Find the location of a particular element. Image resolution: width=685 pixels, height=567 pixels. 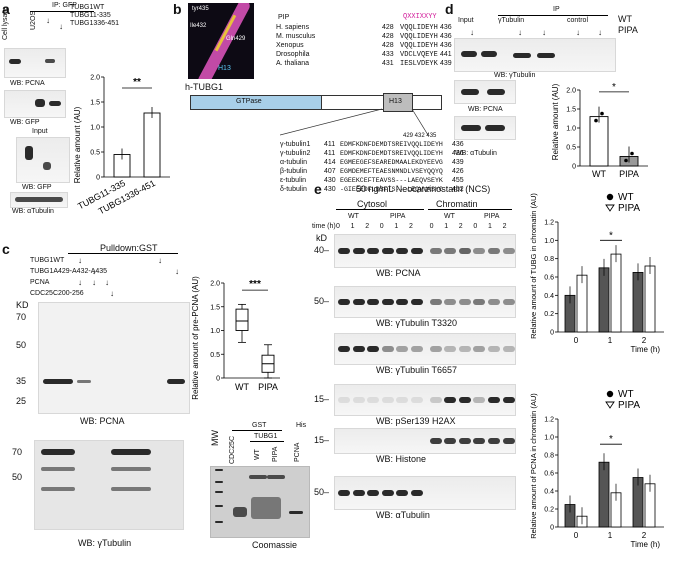

arrow-d: ↓ is located at coordinates (472, 32).